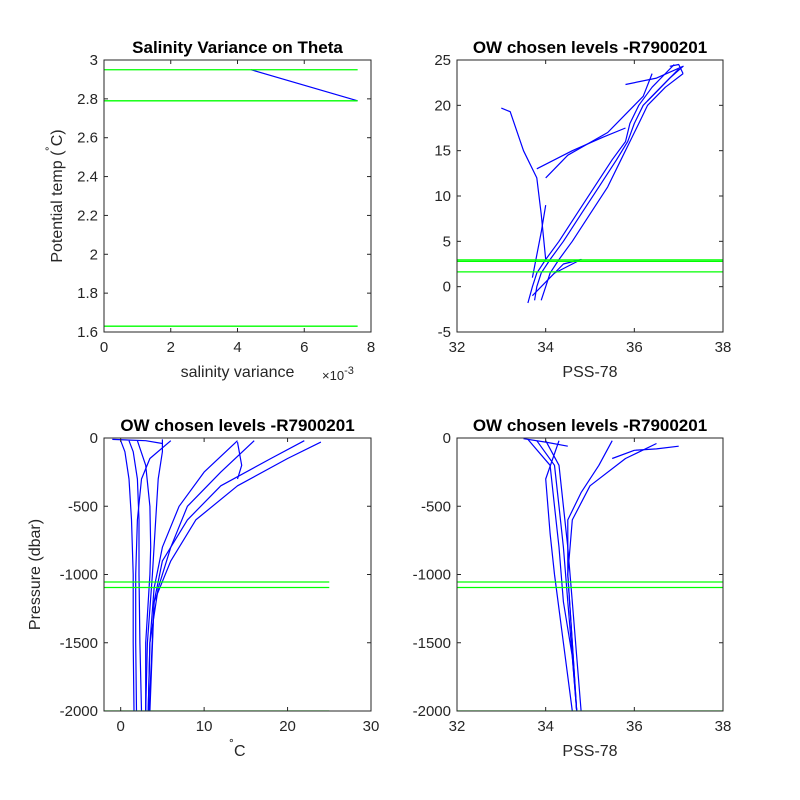  What do you see at coordinates (87, 215) in the screenshot?
I see `y-tick-label: 2.2` at bounding box center [87, 215].